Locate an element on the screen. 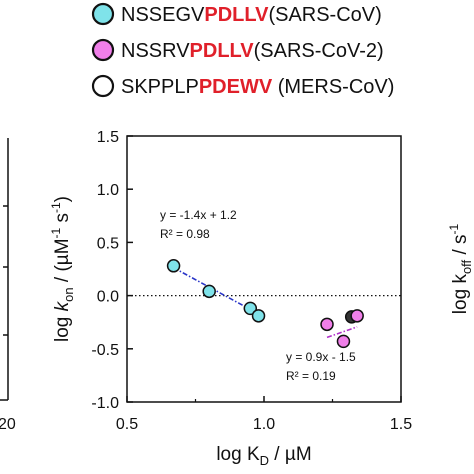  legend-item-sars-cov-2: NSSRVPDLLV(SARS-CoV-2) is located at coordinates (237, 50).